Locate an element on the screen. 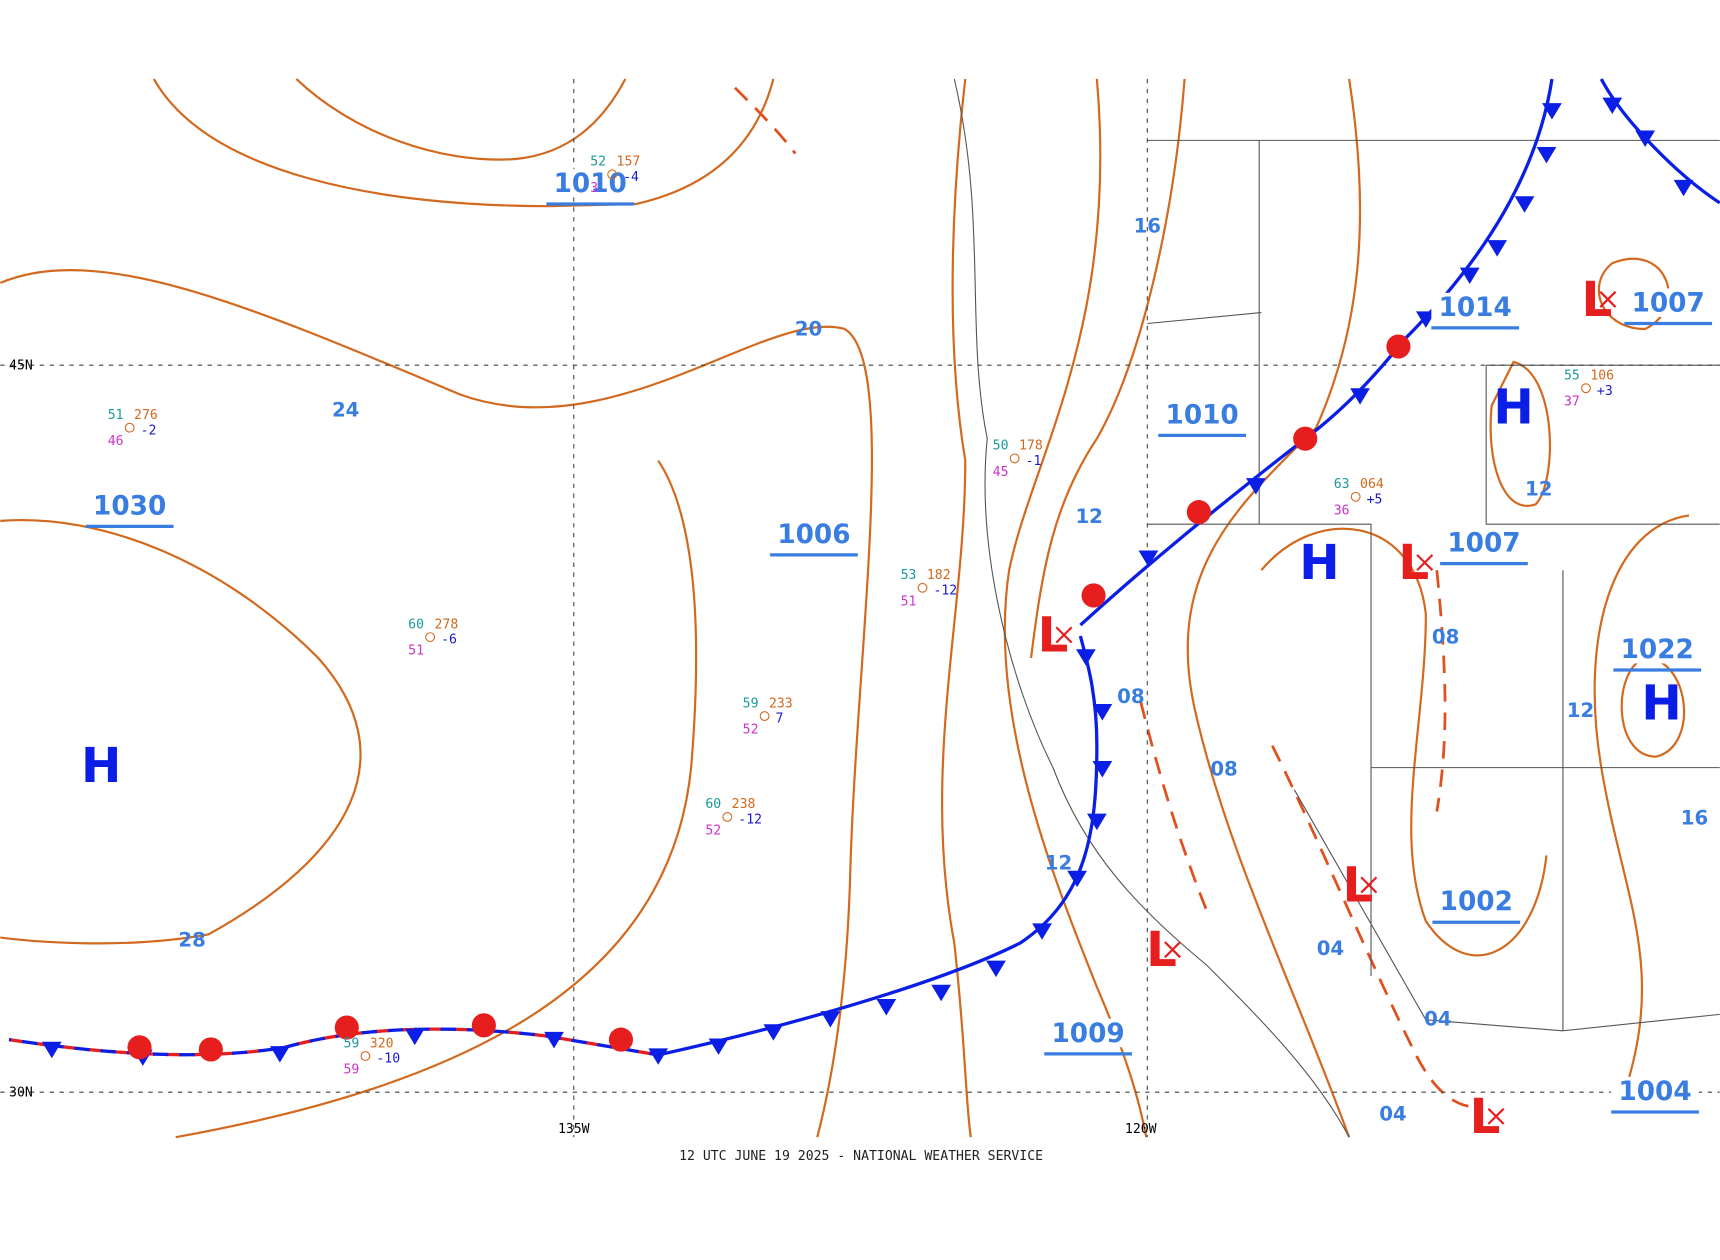 Image resolution: width=1720 pixels, height=1260 pixels. isobar-label: 1010 is located at coordinates (1202, 415).